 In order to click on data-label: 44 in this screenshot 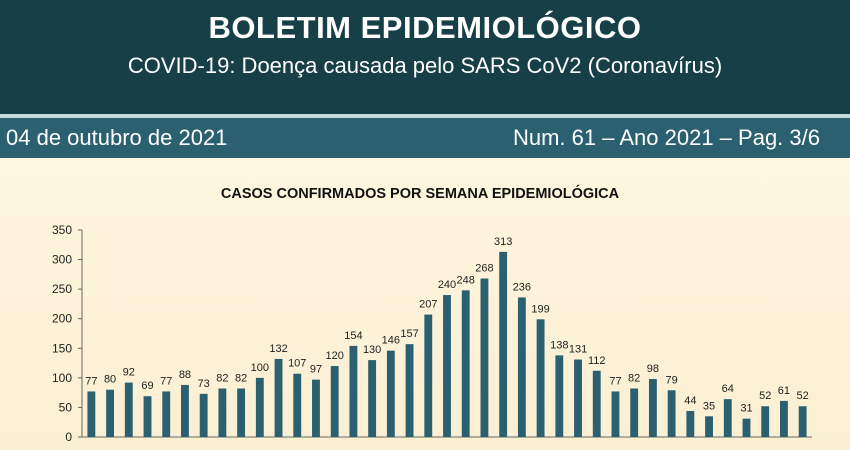, I will do `click(690, 401)`.